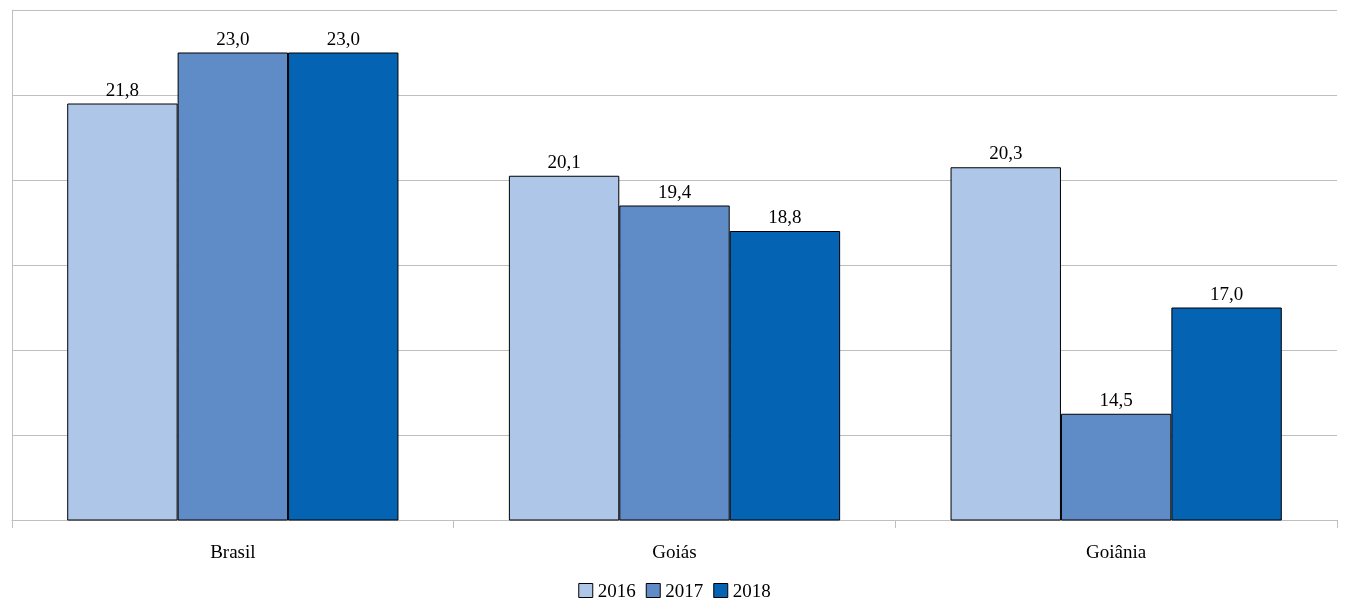  Describe the element at coordinates (564, 161) in the screenshot. I see `data-label: 20,1` at that location.